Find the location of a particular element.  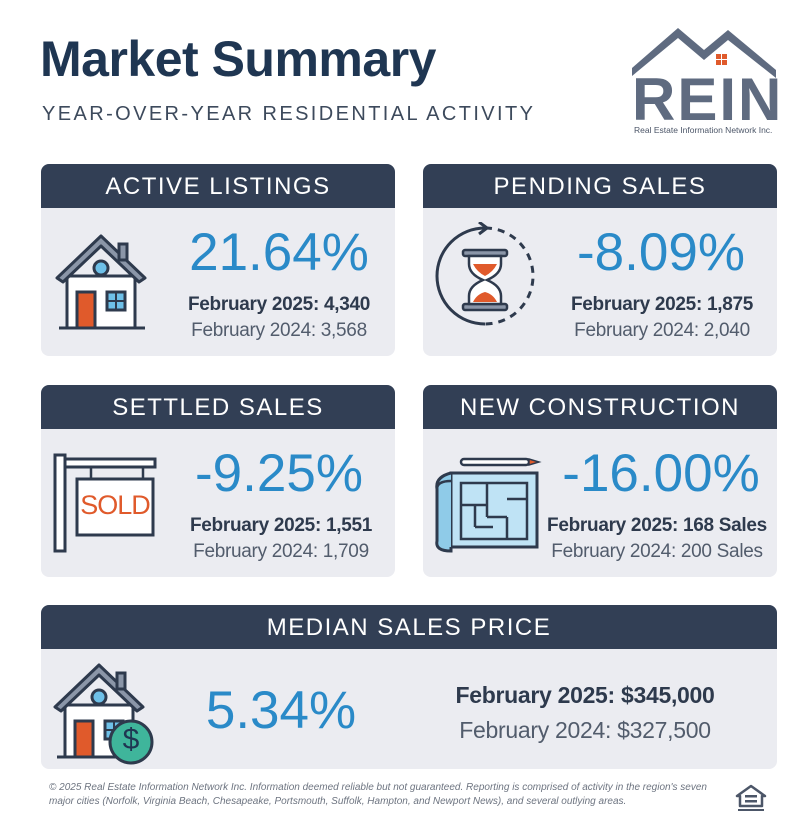

house-icon is located at coordinates (102, 282).